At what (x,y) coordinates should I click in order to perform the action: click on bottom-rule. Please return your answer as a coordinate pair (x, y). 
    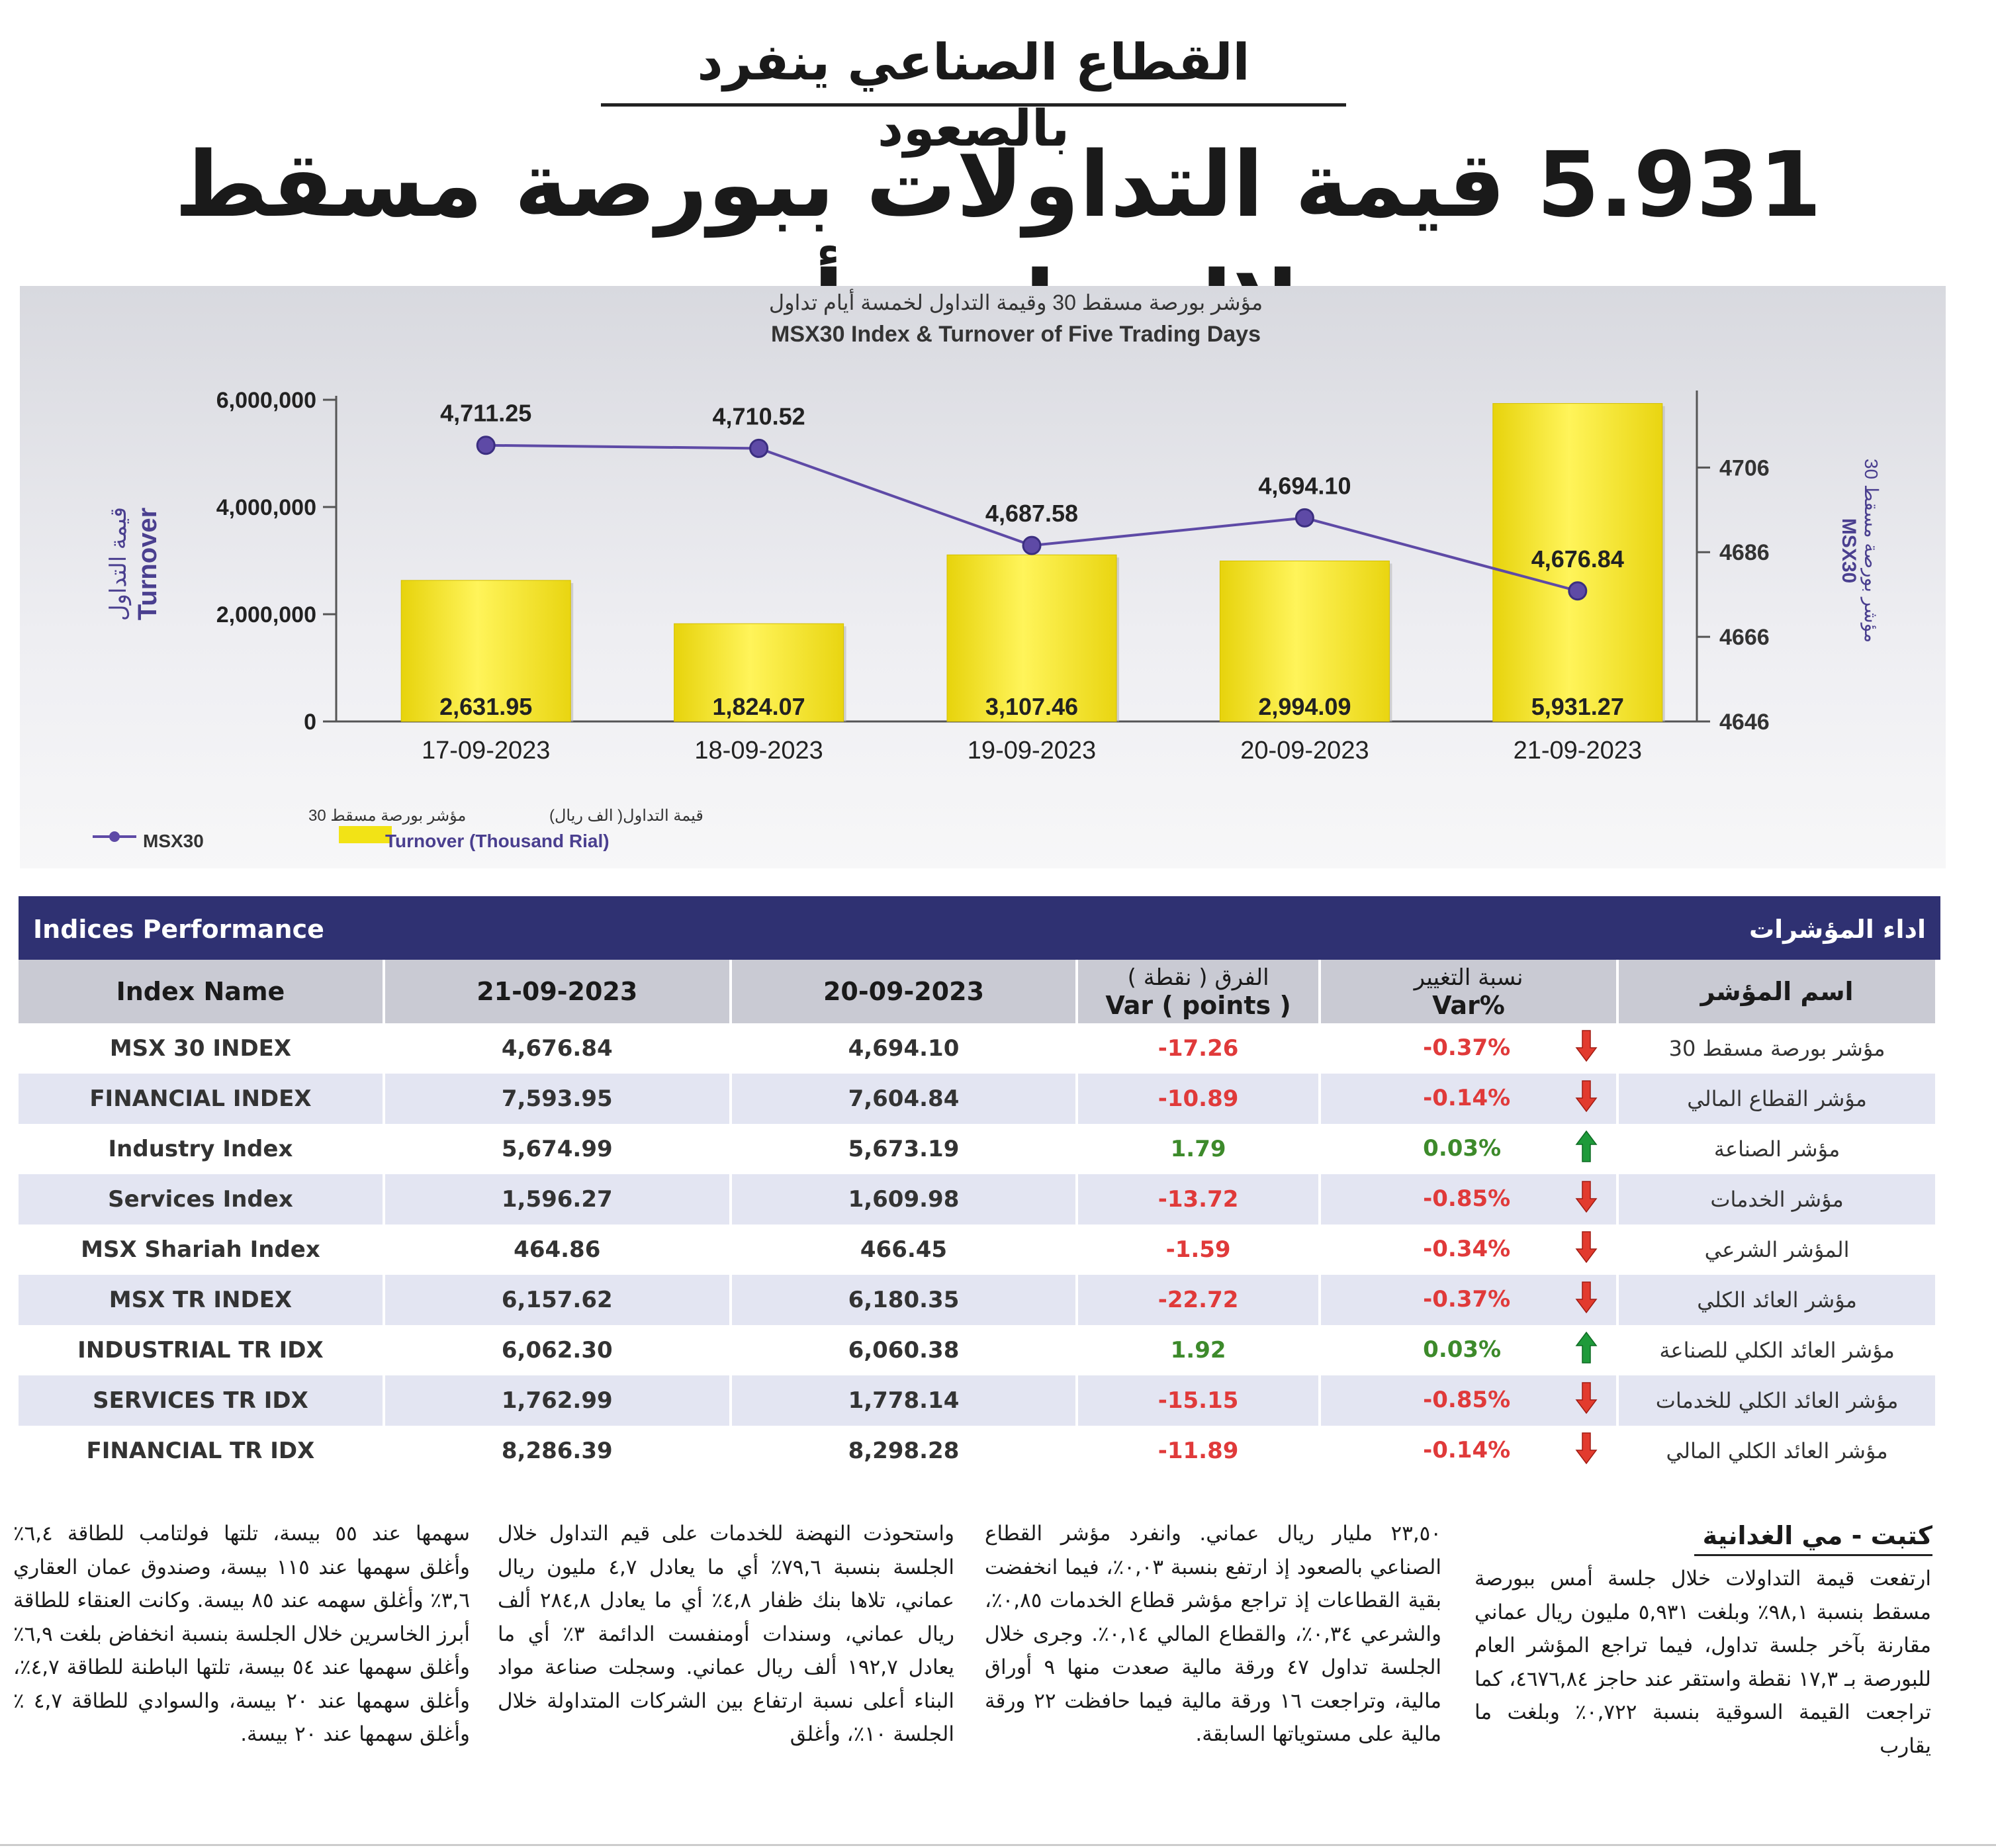
    Looking at the image, I should click on (998, 1845).